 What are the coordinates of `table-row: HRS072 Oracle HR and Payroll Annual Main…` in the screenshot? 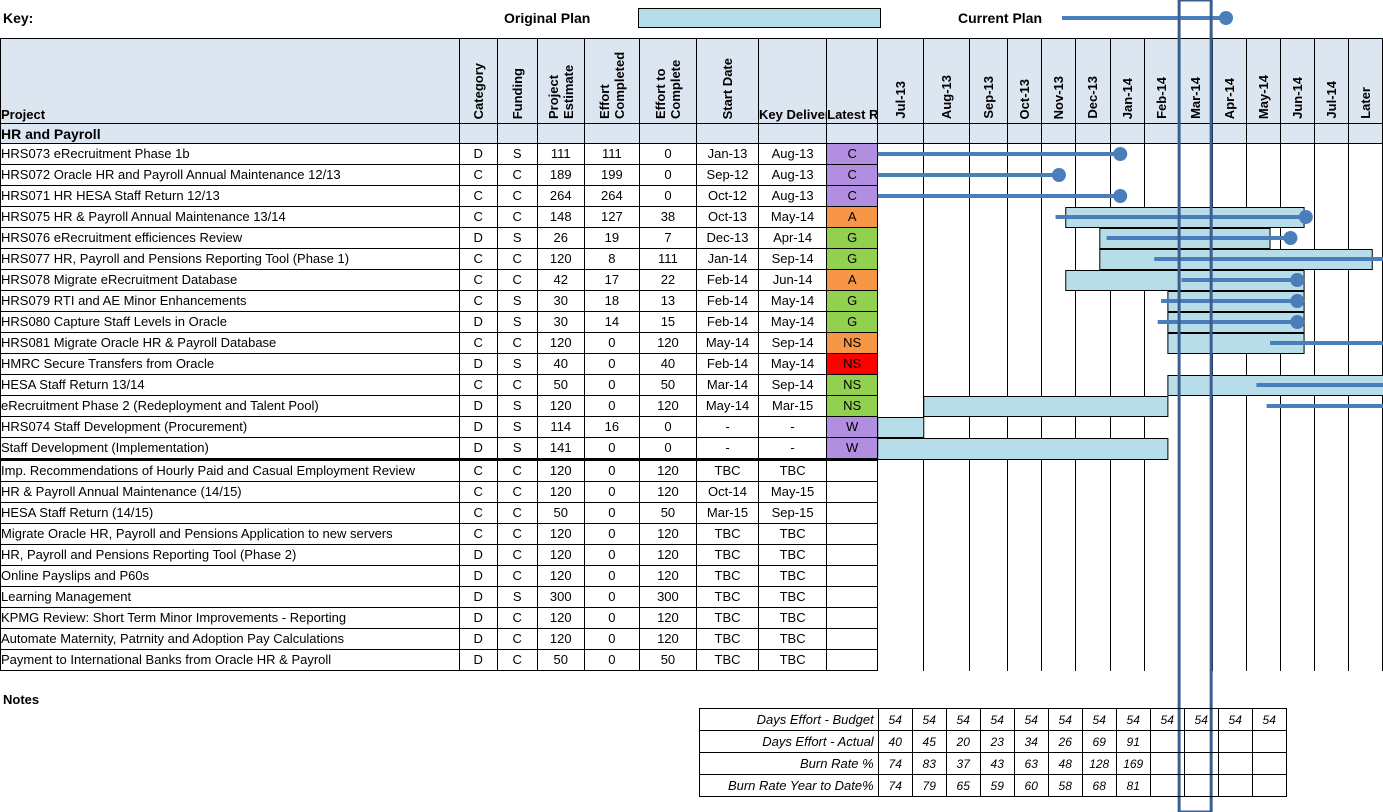 It's located at (691, 175).